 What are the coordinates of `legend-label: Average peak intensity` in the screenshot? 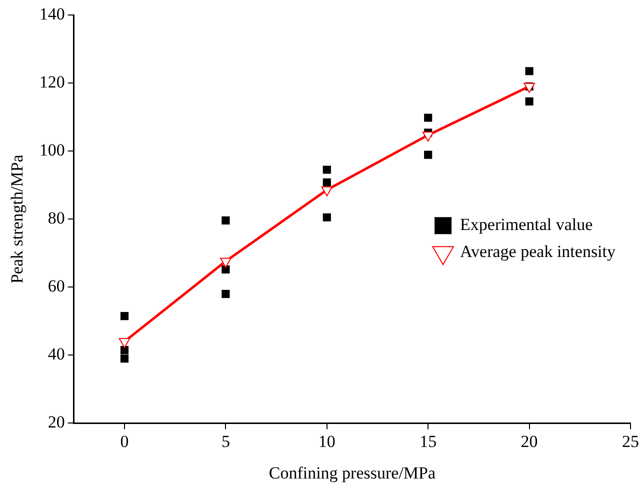 It's located at (538, 252).